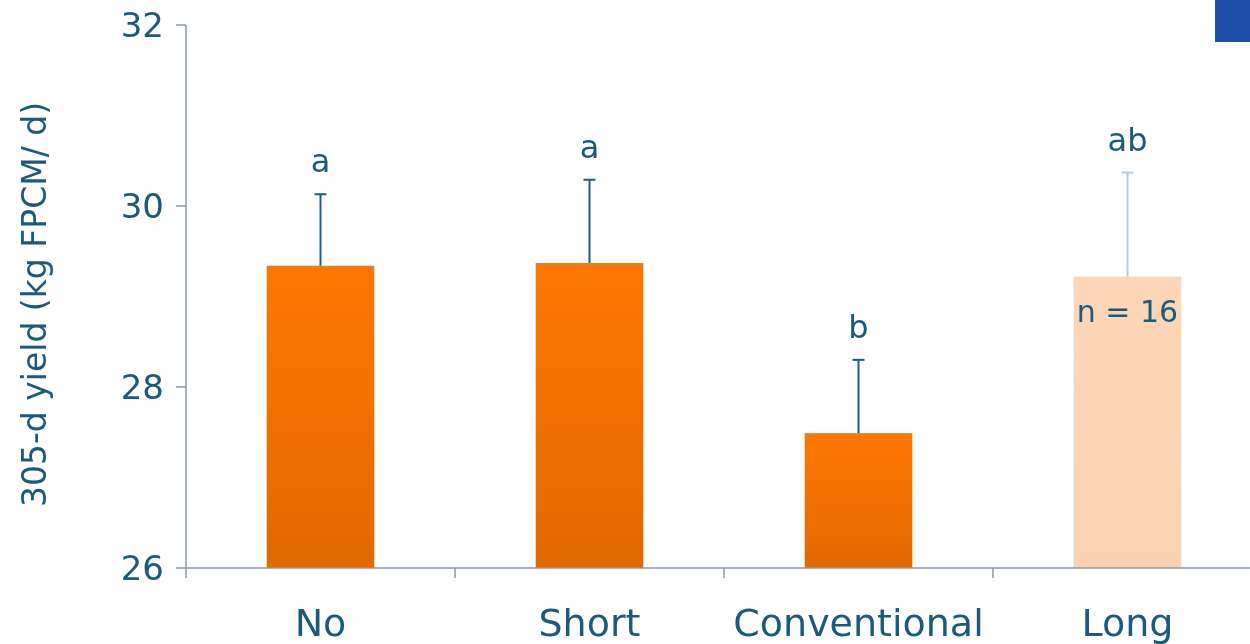 Image resolution: width=1250 pixels, height=644 pixels. Describe the element at coordinates (142, 205) in the screenshot. I see `y-tick-label: 30` at that location.